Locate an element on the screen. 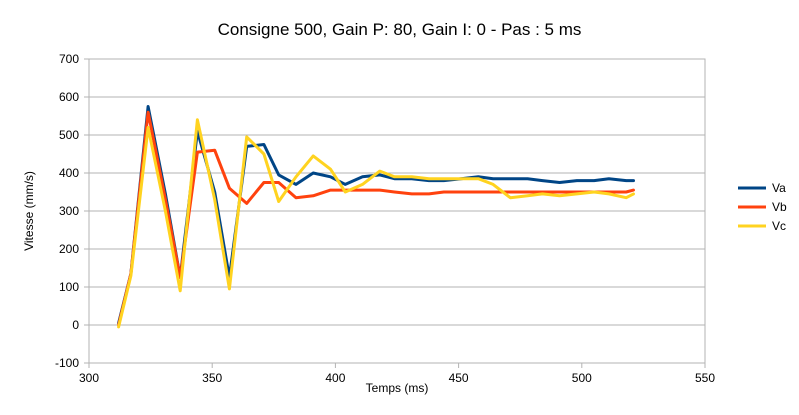 The width and height of the screenshot is (799, 415). y-axis-label: Vitesse (mm/s) is located at coordinates (29, 211).